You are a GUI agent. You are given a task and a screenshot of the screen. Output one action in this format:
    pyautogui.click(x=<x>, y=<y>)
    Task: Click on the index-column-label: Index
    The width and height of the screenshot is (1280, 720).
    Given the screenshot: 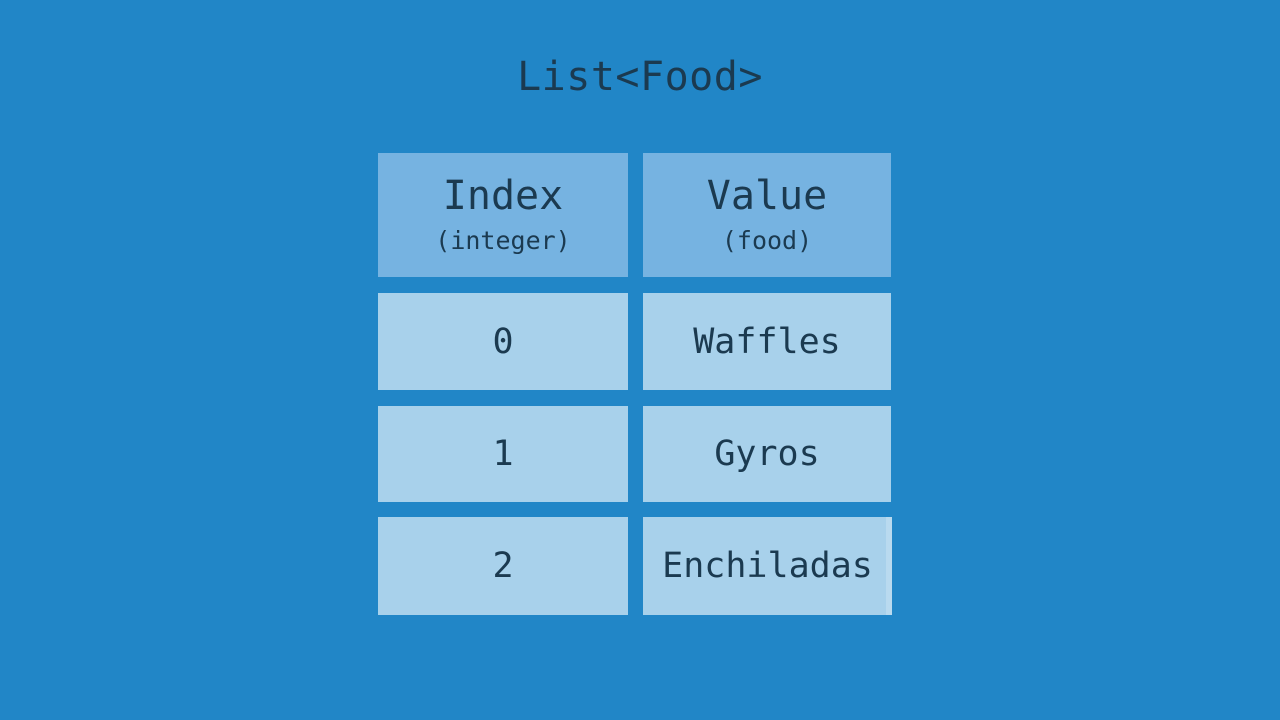 What is the action you would take?
    pyautogui.click(x=503, y=196)
    